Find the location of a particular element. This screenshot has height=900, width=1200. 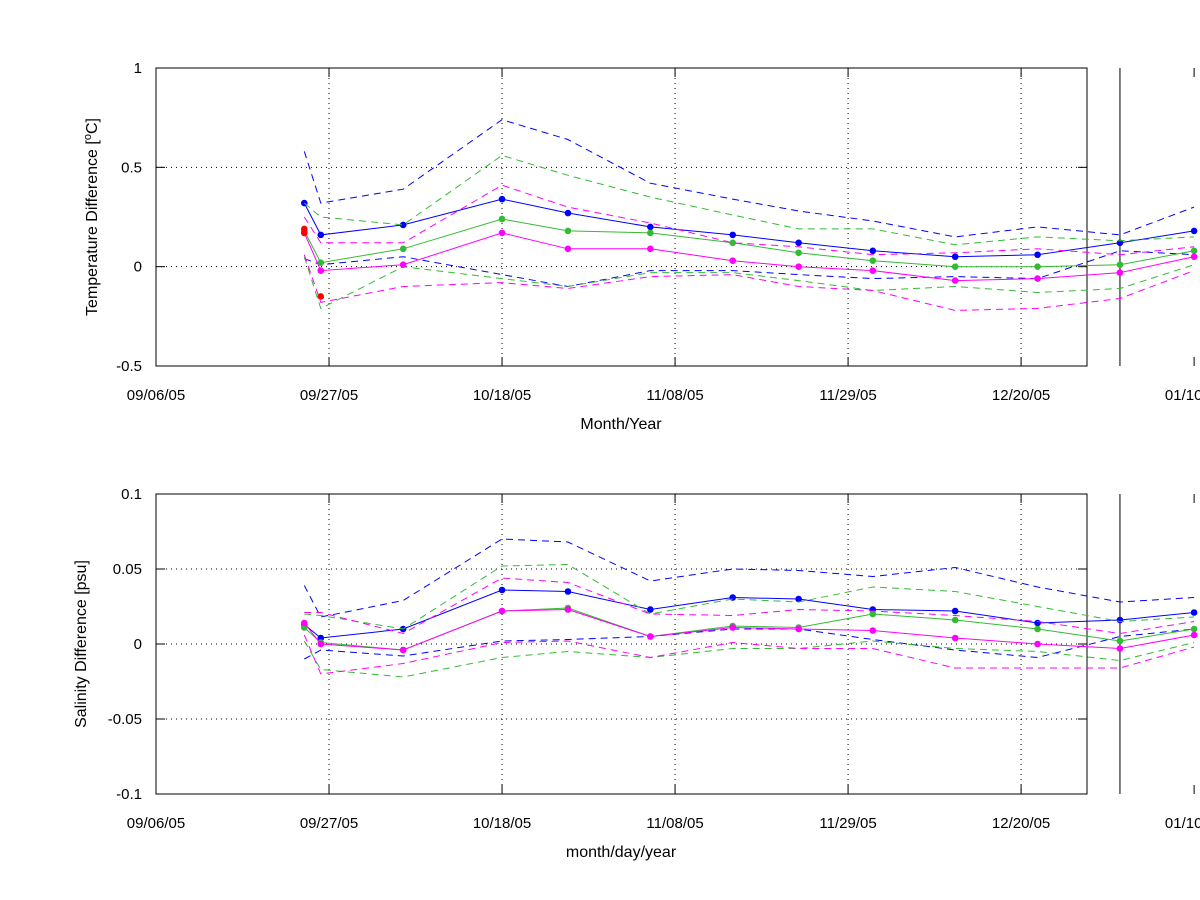

temperature-series-4-line is located at coordinates (749, 200).